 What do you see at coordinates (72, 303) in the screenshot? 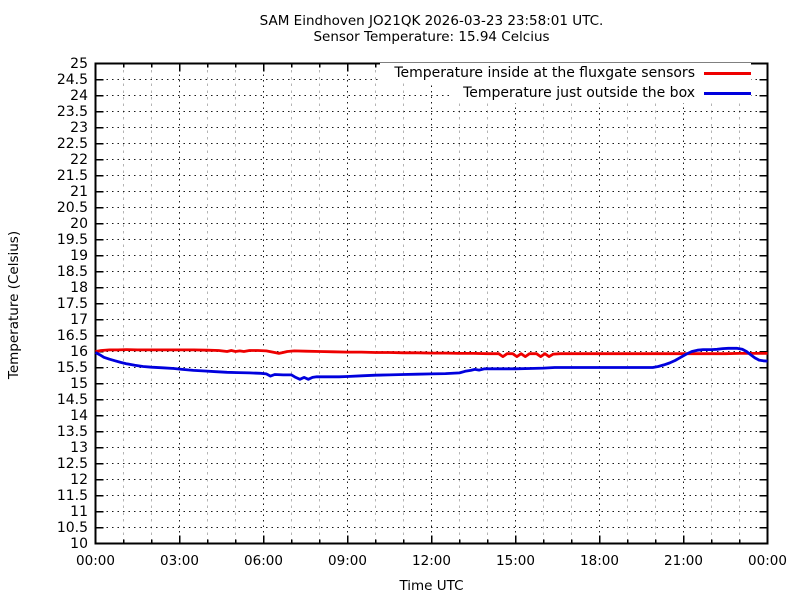
I see `y-tick-label: 17.5` at bounding box center [72, 303].